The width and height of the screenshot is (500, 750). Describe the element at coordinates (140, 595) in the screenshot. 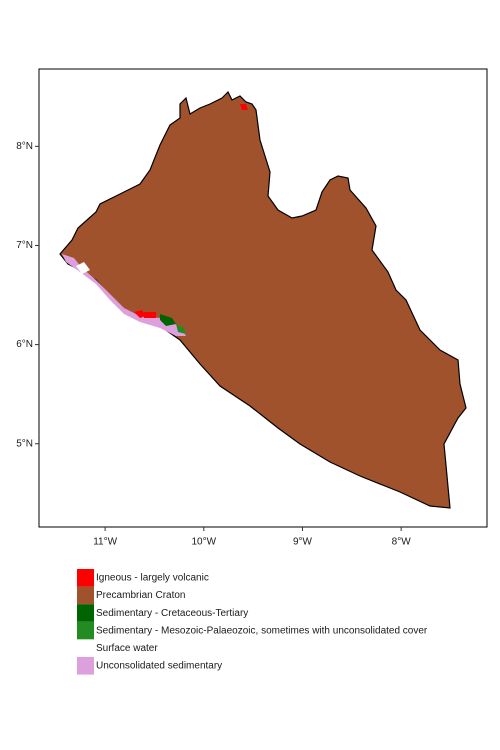

I see `legend-label: Precambrian Craton` at that location.